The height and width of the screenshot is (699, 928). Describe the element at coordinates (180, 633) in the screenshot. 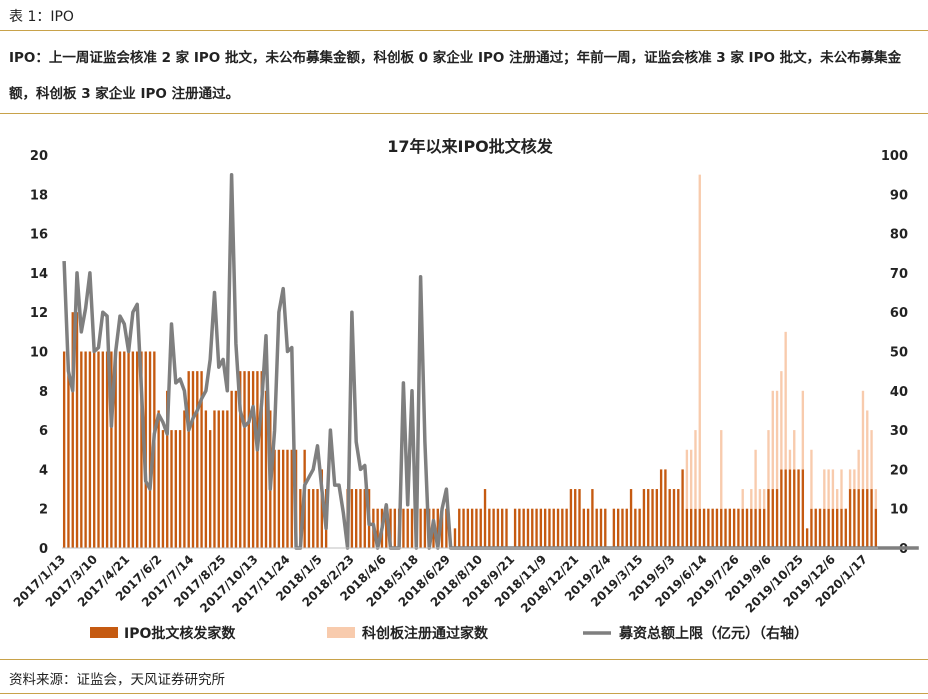

I see `legend-ipo-label: IPO批文核发家数` at that location.